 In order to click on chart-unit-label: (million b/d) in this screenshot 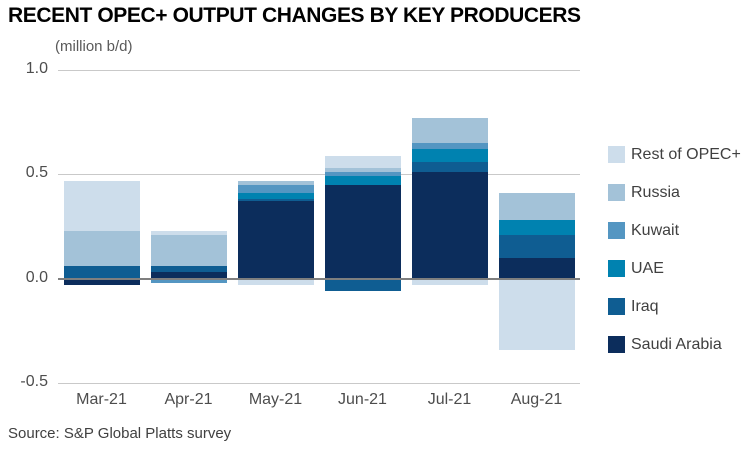, I will do `click(94, 46)`.